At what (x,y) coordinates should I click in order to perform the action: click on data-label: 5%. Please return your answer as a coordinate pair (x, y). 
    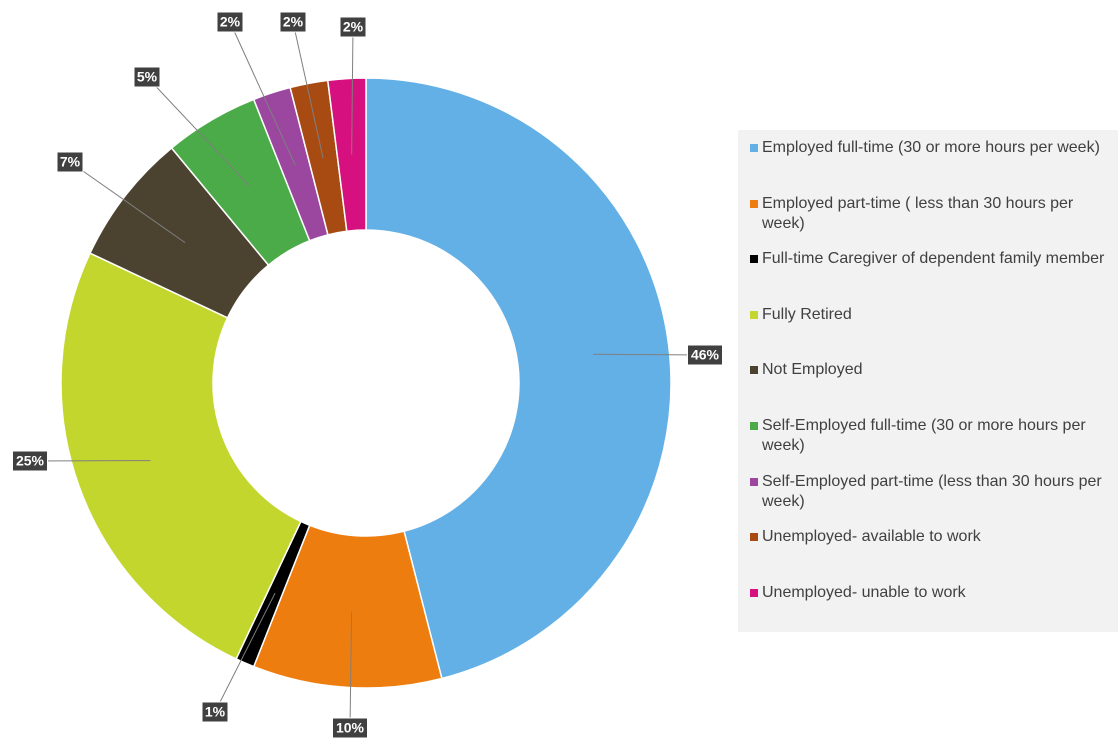
    Looking at the image, I should click on (147, 77).